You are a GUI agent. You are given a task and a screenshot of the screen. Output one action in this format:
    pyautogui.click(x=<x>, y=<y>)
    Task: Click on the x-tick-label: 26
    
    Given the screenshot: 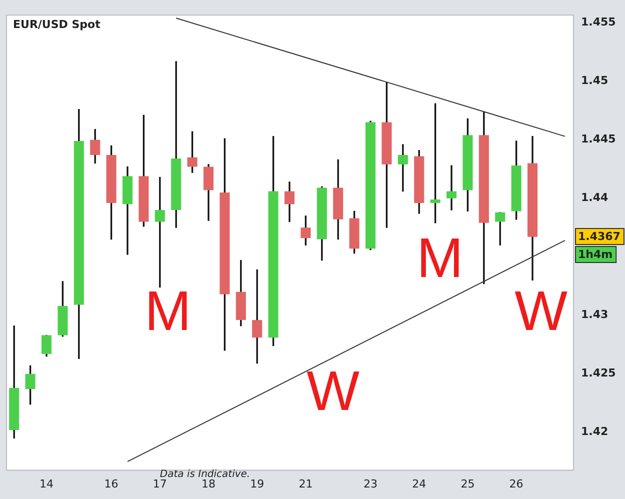 What is the action you would take?
    pyautogui.click(x=516, y=483)
    